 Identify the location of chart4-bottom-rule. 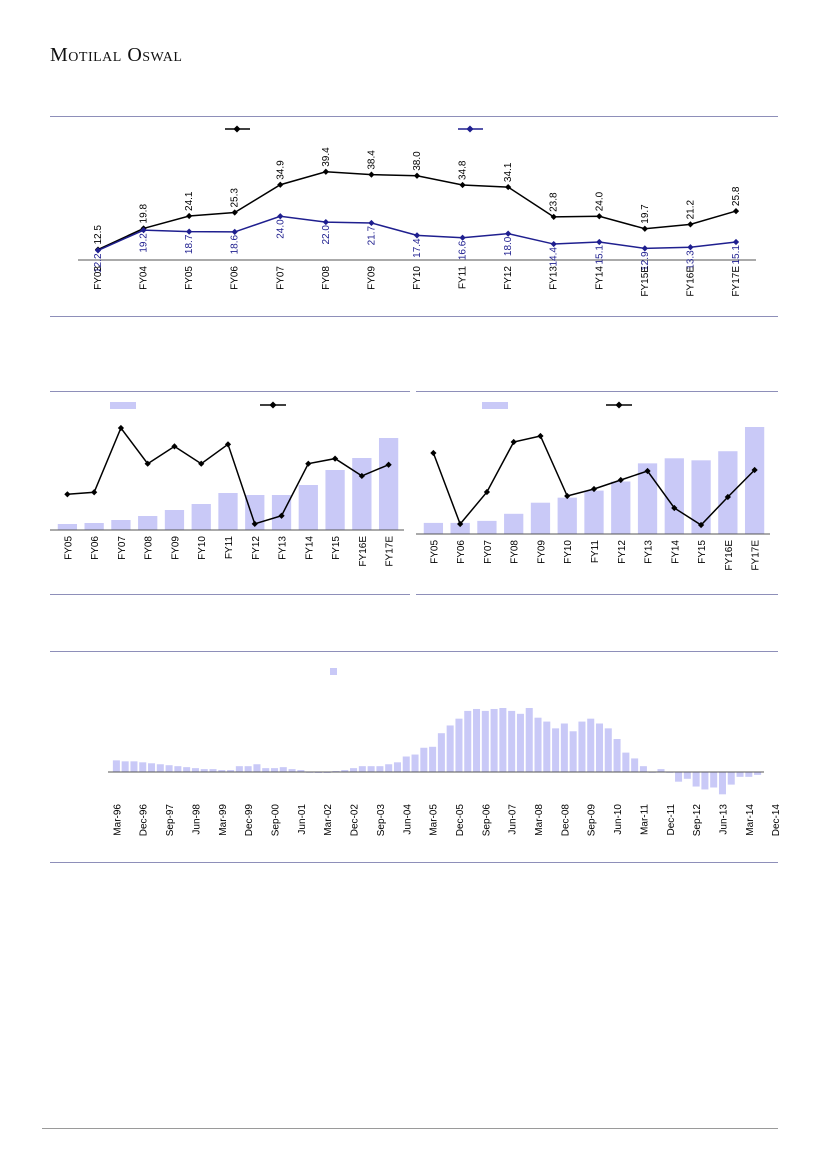
(414, 862).